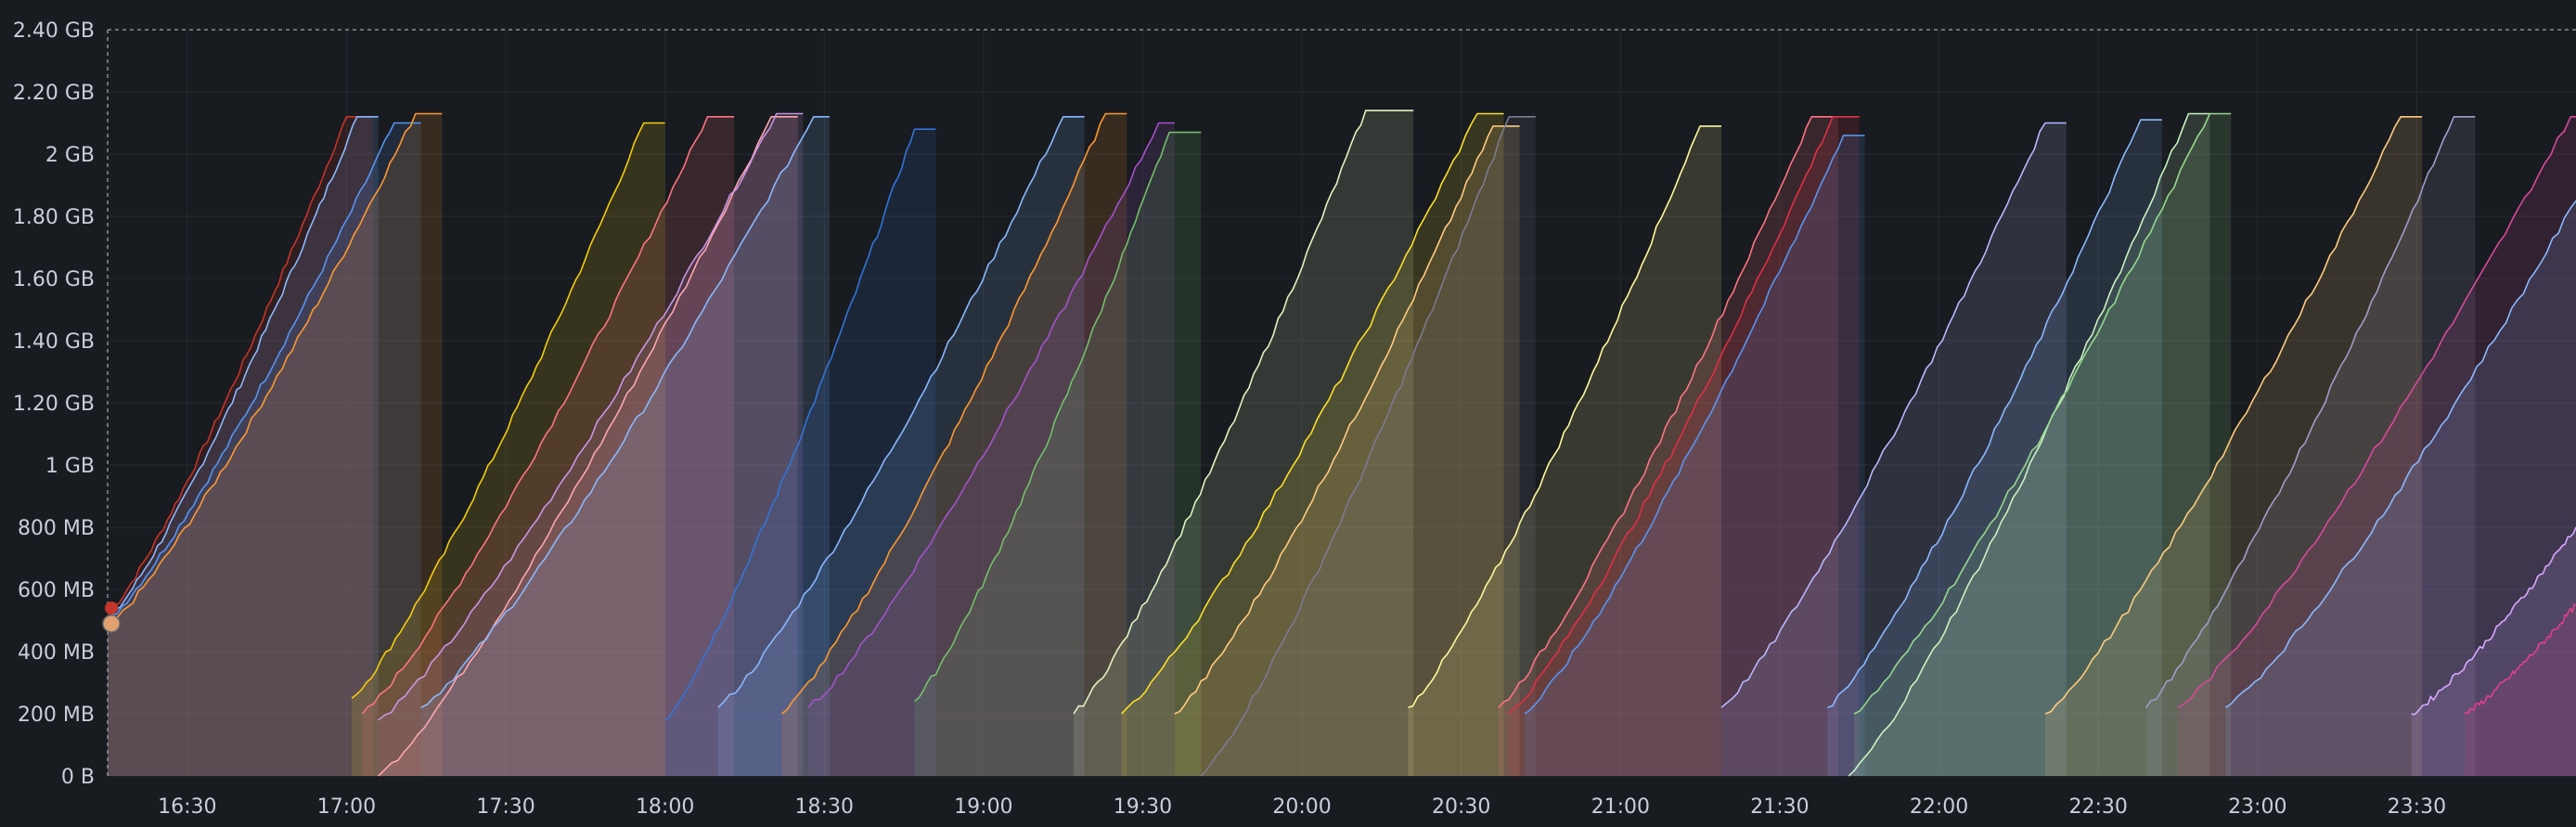  Describe the element at coordinates (824, 807) in the screenshot. I see `x-tick-label: 18:30` at that location.